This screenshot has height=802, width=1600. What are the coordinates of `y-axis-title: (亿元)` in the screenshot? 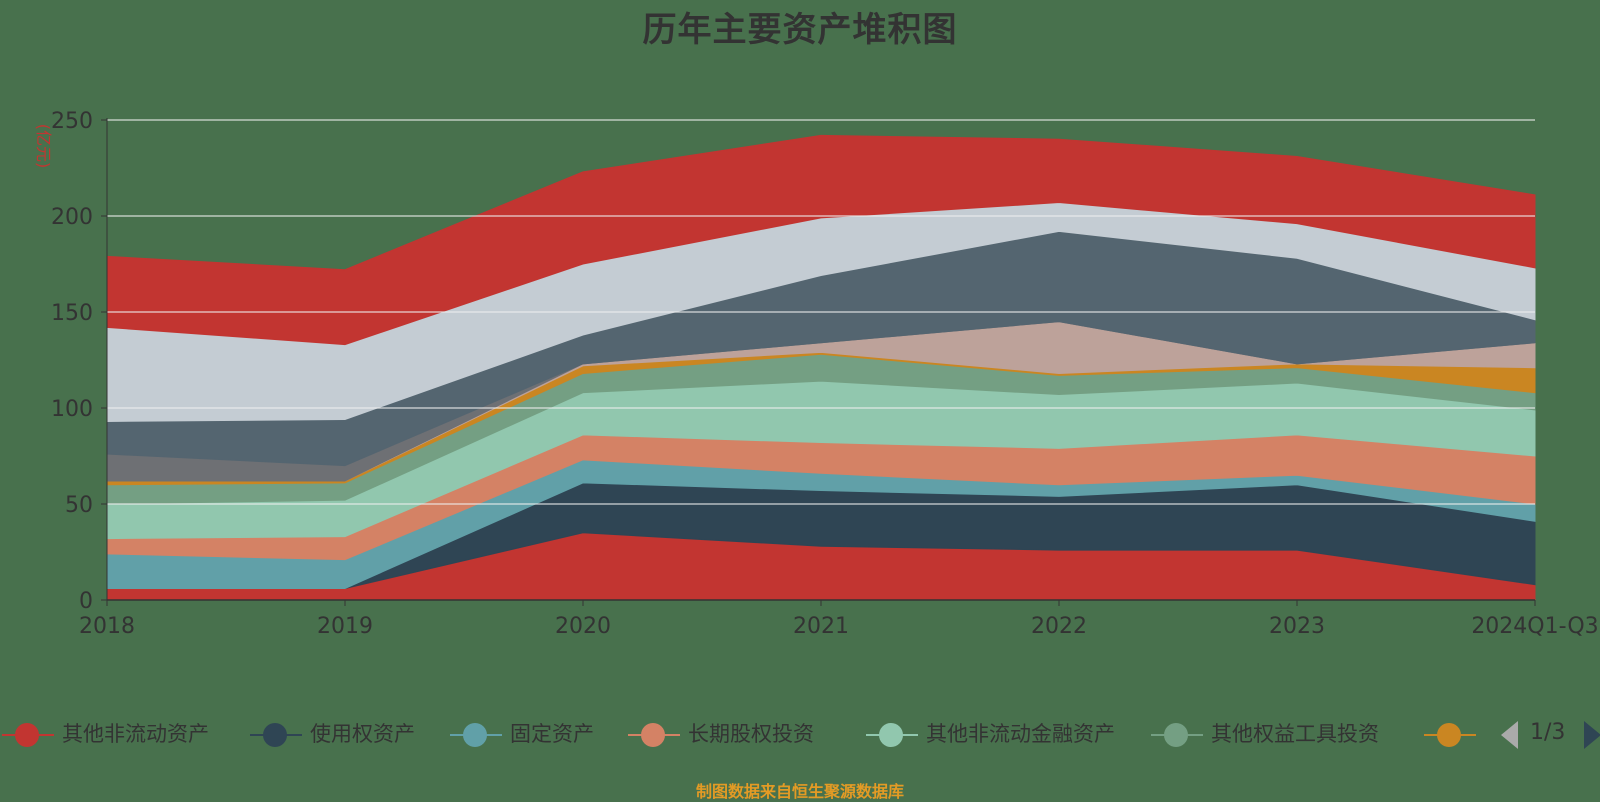 It's located at (43, 146).